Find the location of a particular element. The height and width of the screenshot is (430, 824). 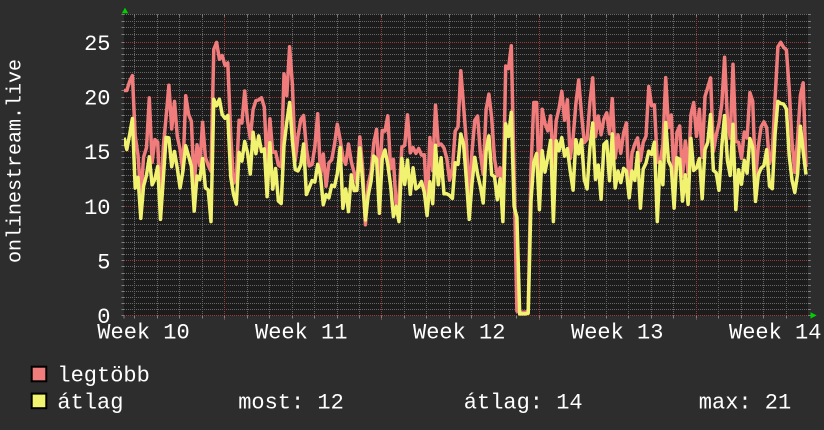

svg-text: 5 is located at coordinates (103, 263).